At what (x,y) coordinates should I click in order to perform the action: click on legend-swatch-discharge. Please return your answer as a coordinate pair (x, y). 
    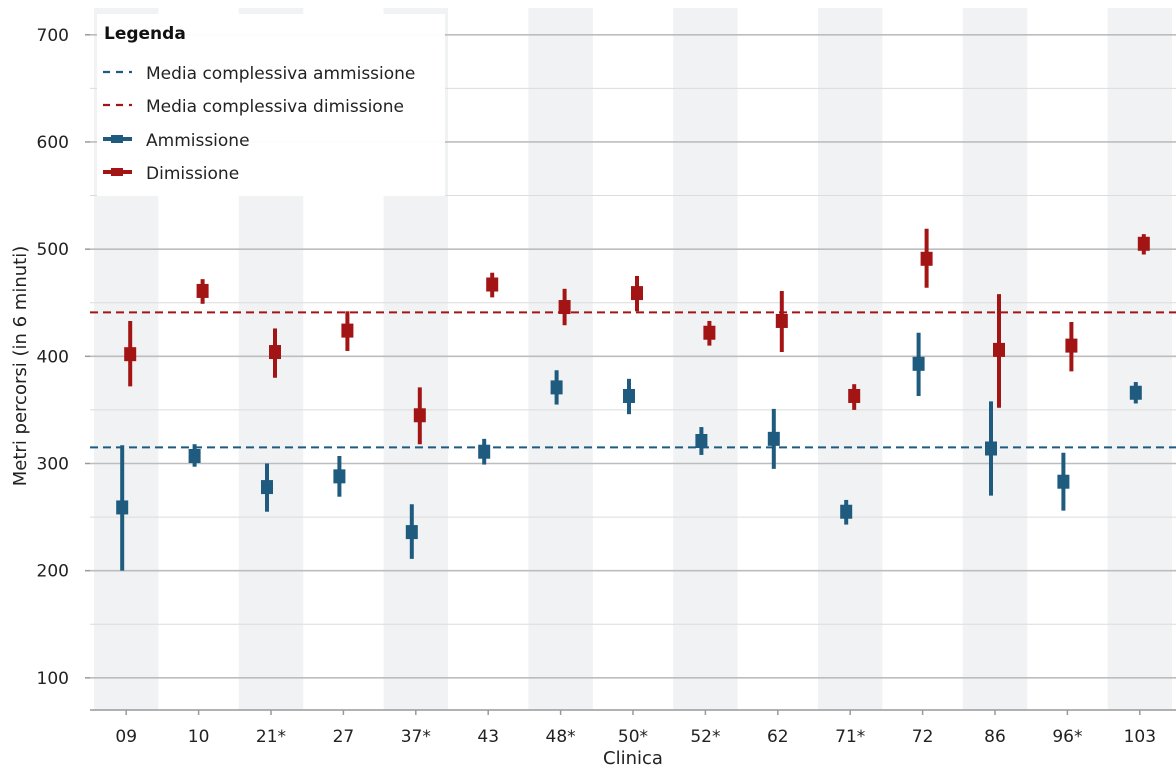
    Looking at the image, I should click on (117, 172).